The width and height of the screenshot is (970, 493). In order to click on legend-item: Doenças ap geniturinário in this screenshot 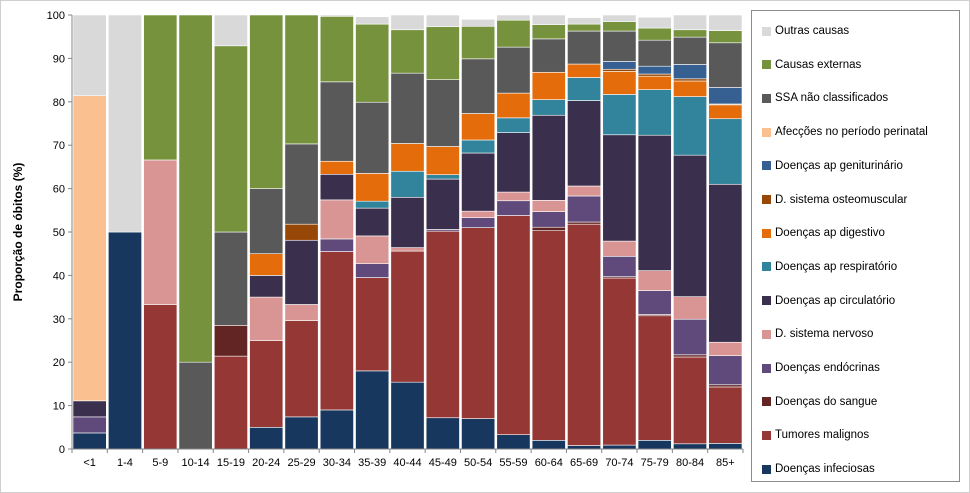, I will do `click(832, 166)`.